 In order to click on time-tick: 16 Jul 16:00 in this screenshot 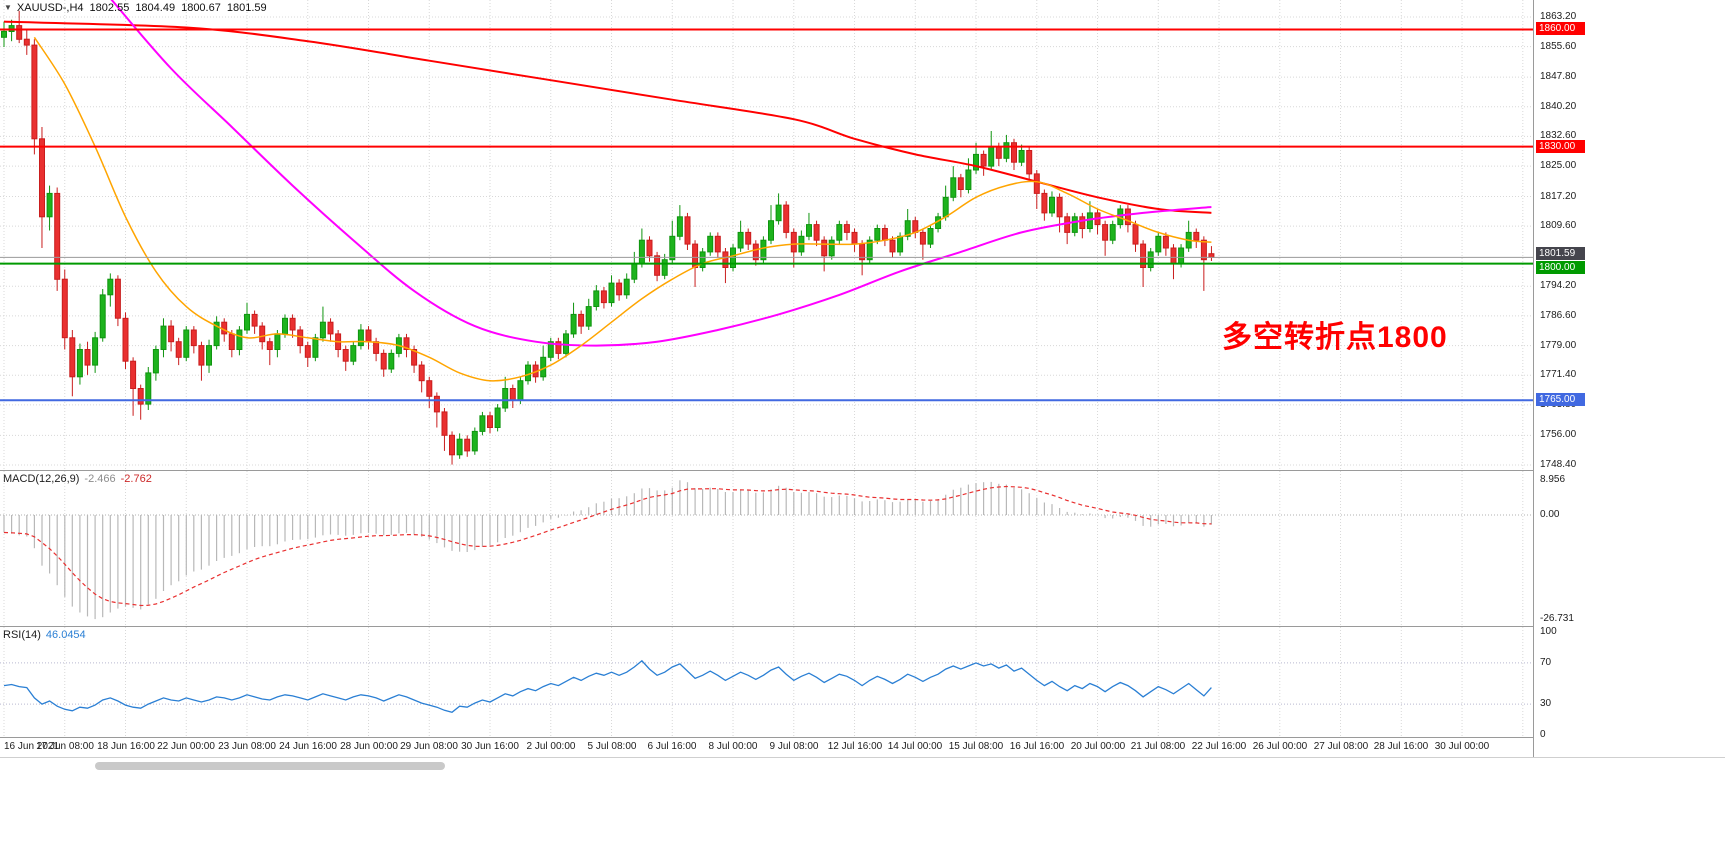, I will do `click(1037, 746)`.